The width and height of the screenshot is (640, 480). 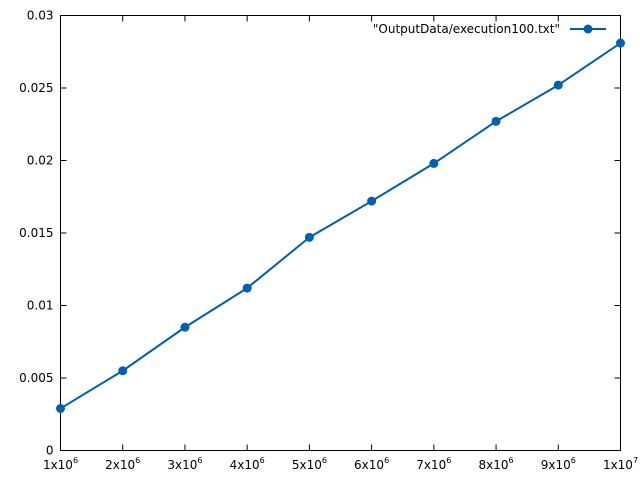 I want to click on legend: "OutputData/execution100.txt", so click(x=489, y=29).